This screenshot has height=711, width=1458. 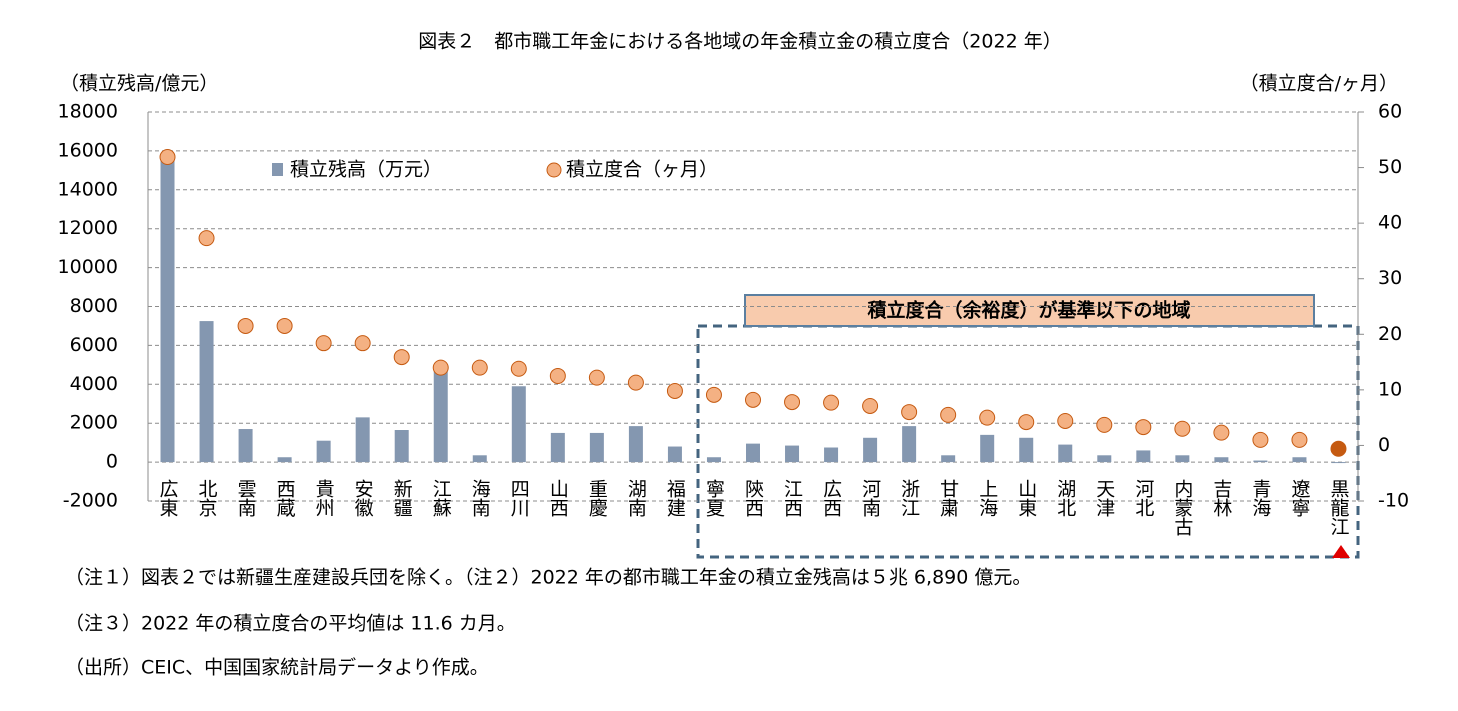 I want to click on x-tick-label: 寧夏, so click(x=714, y=498).